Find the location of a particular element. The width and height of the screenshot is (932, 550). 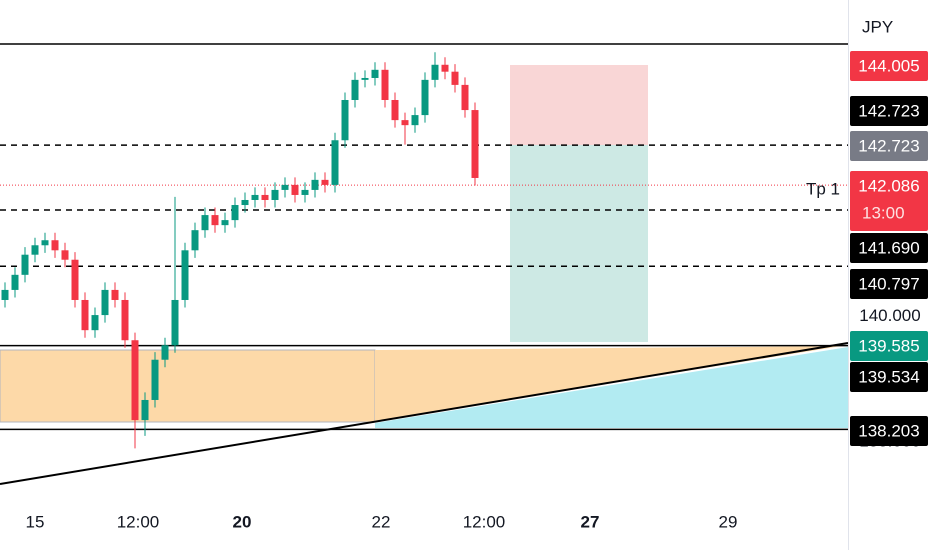

price-tag-label: 138.203 is located at coordinates (888, 430).